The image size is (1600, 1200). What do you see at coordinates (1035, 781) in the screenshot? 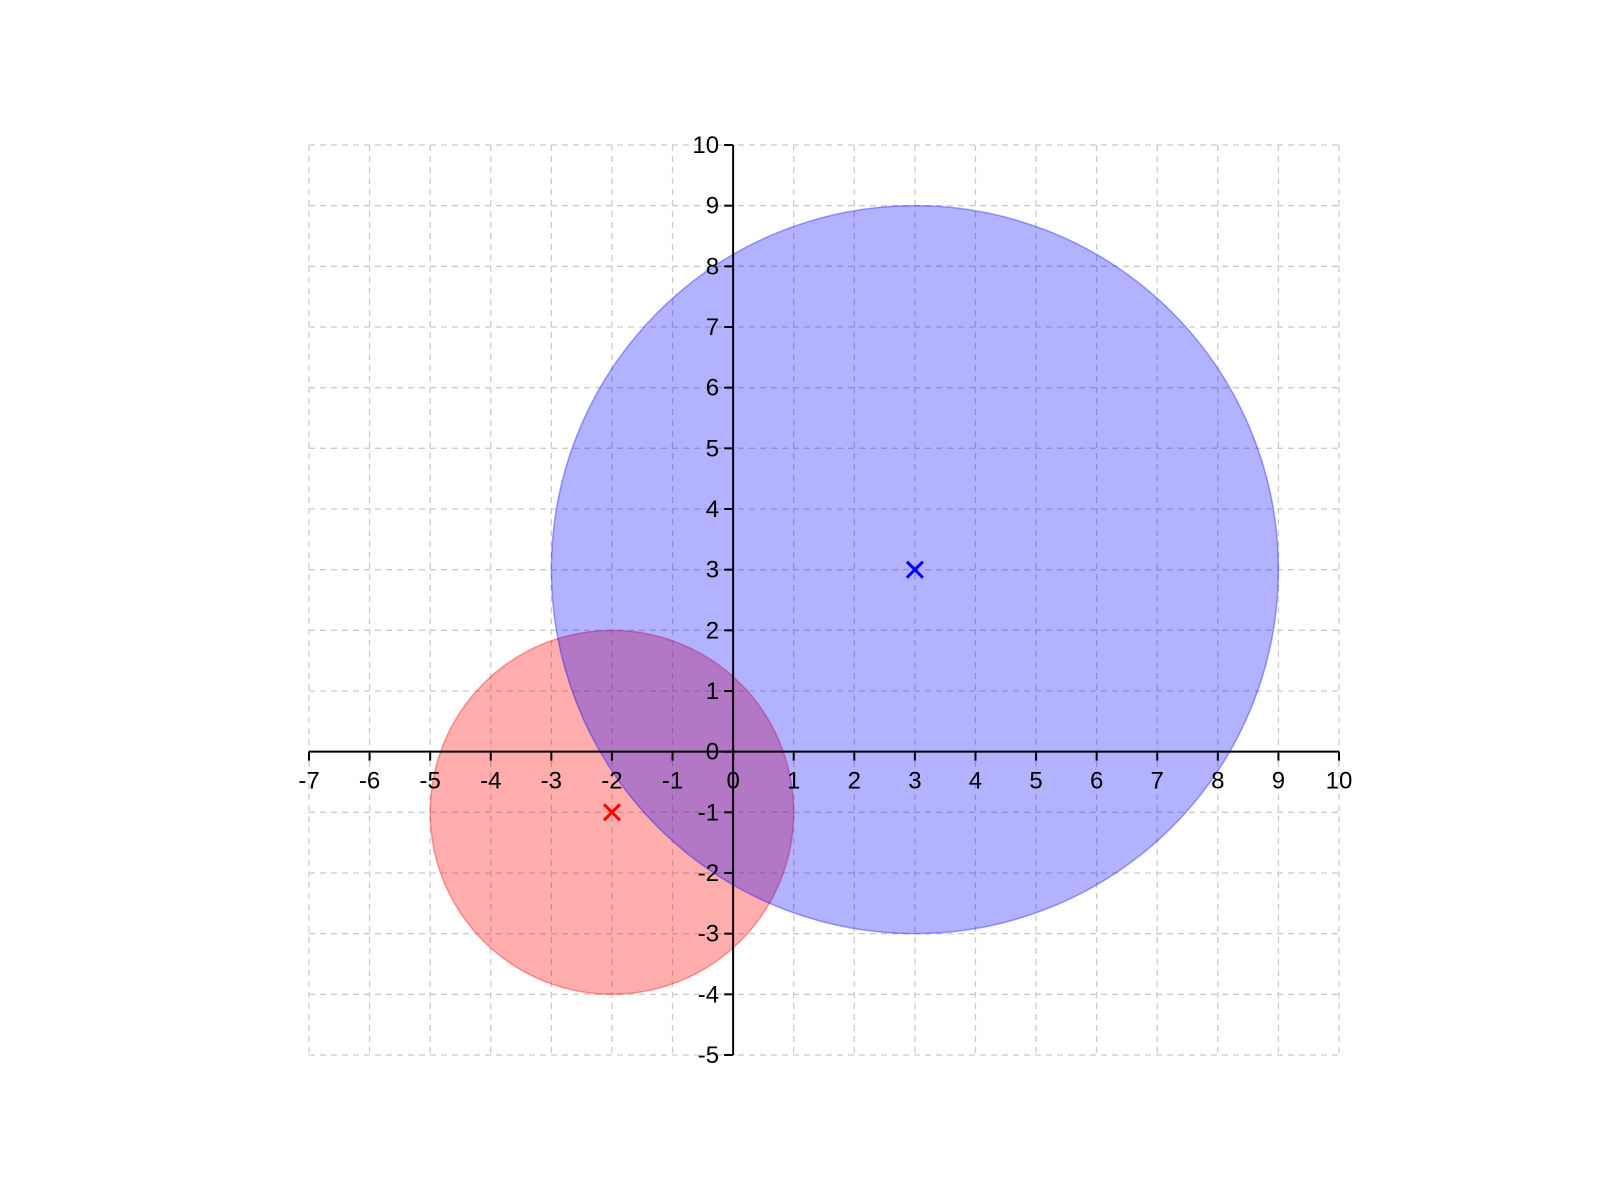
I see `x-tick-label: 5` at bounding box center [1035, 781].